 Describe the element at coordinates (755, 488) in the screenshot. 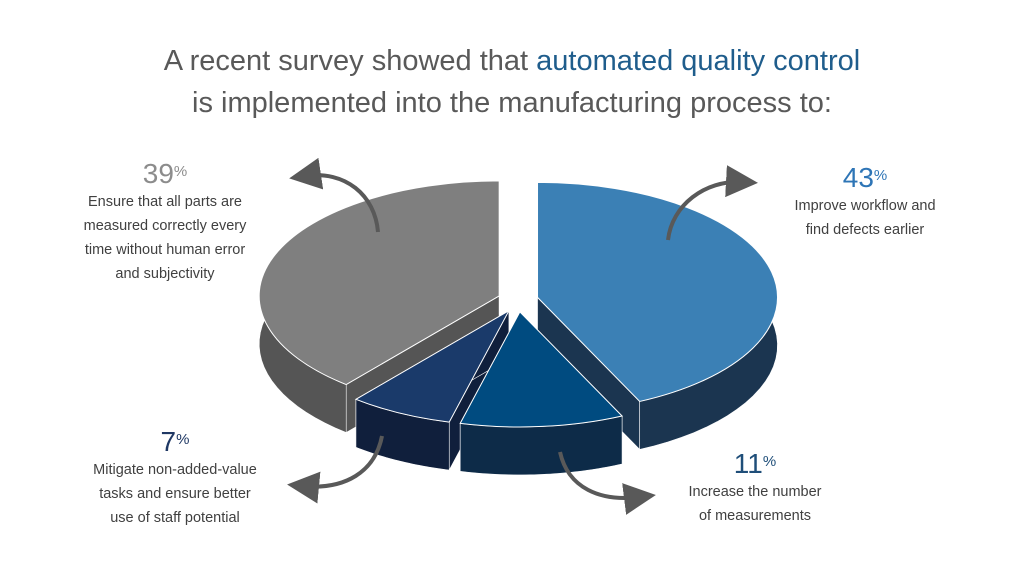

I see `label-11: 11% Increase the number of measurements` at that location.